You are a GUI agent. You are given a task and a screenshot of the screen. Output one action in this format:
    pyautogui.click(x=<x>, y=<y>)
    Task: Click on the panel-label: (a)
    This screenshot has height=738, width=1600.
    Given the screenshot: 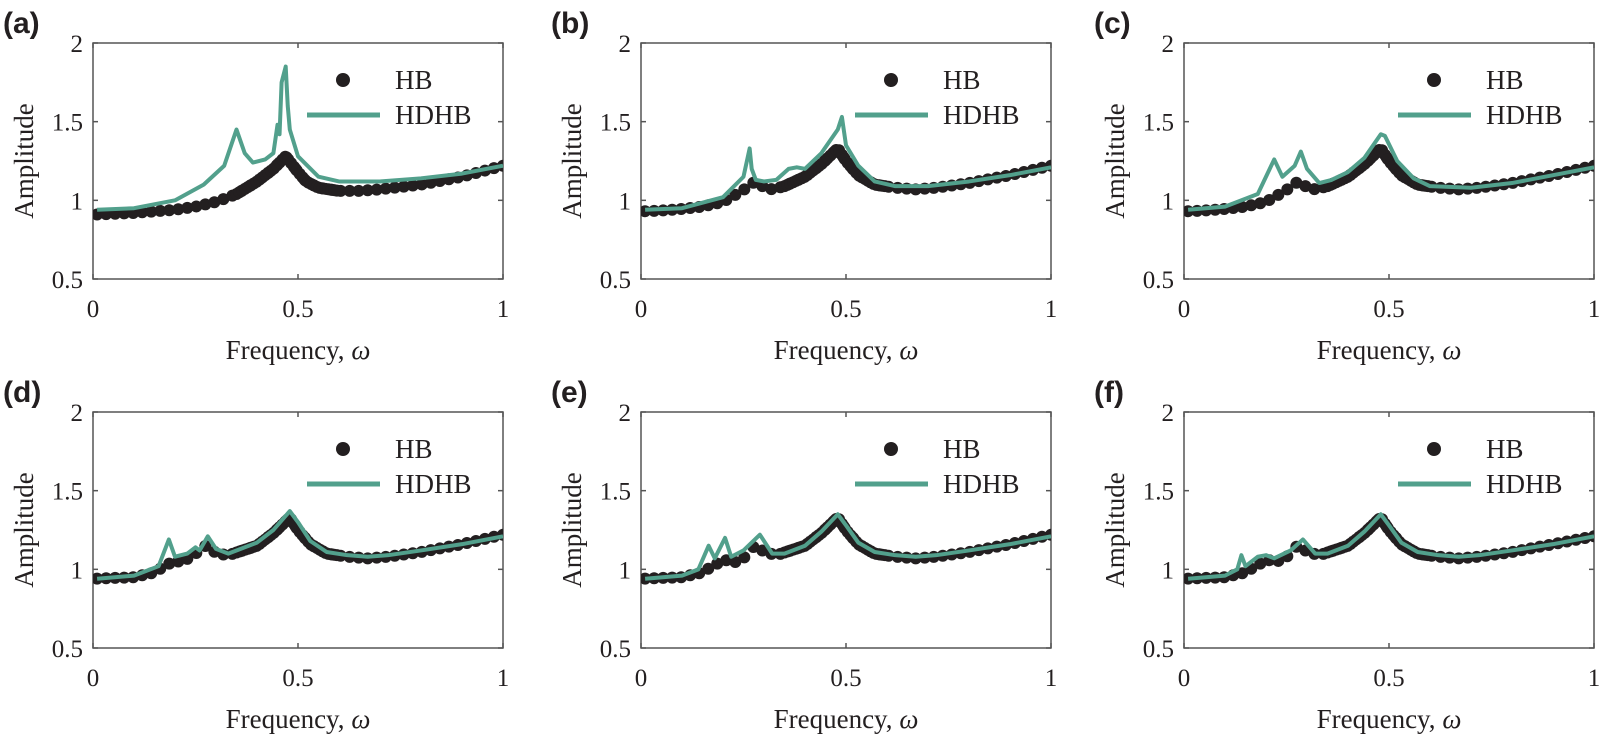 What is the action you would take?
    pyautogui.click(x=21, y=23)
    